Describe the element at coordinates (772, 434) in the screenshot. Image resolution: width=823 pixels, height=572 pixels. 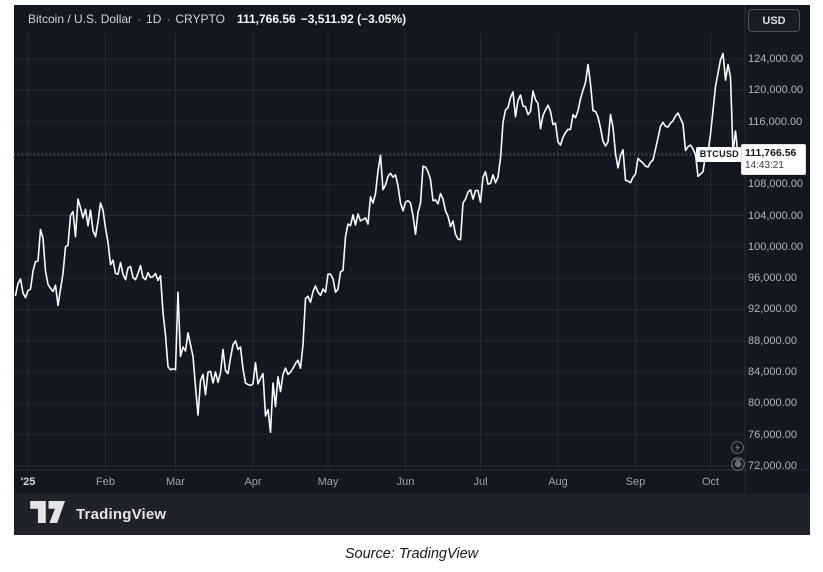
I see `price-tick-label: 76,000.00` at that location.